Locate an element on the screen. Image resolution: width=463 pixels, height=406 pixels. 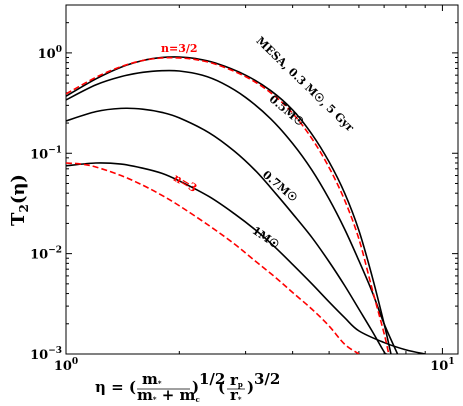
svg-text: η = ( is located at coordinates (115, 387).